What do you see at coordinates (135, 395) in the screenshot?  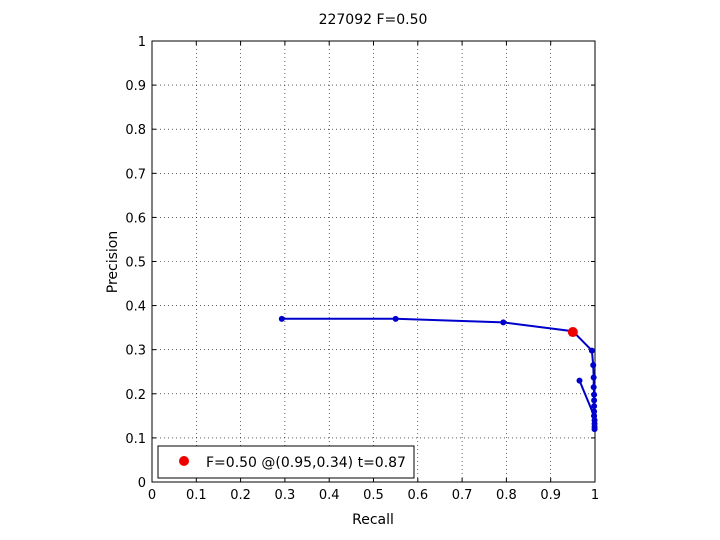 I see `y-tick-label: 0.2` at bounding box center [135, 395].